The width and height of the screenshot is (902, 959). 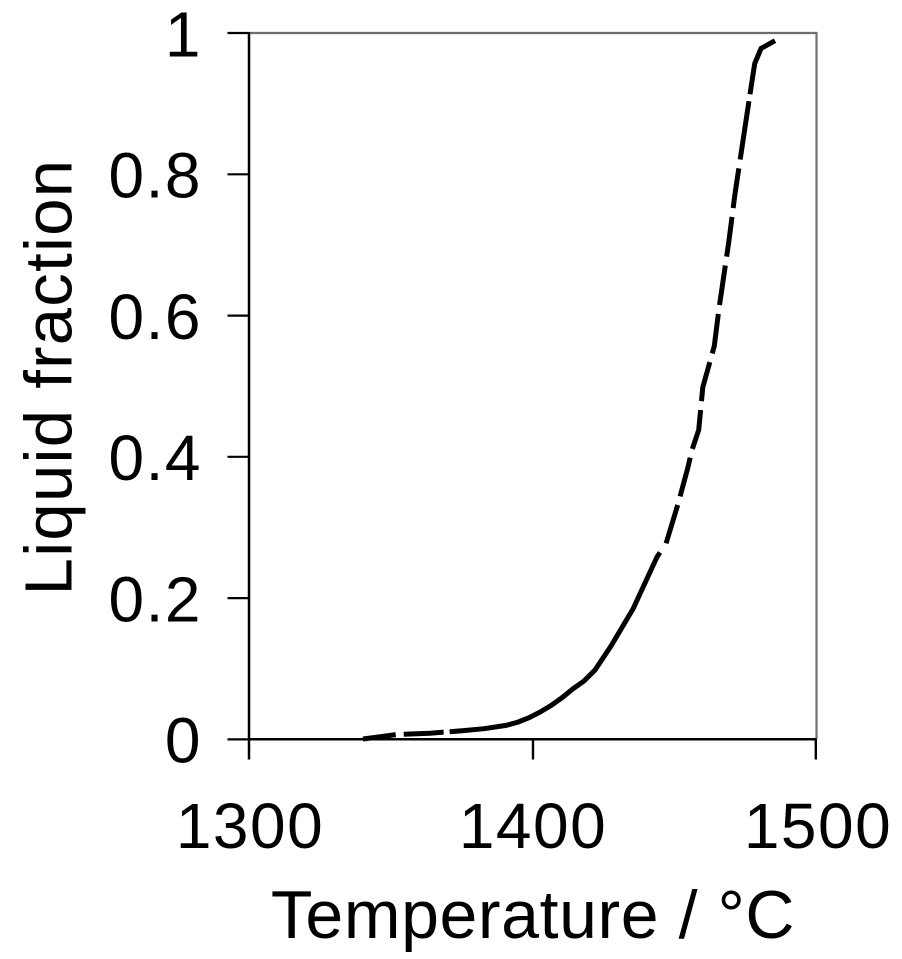 I want to click on svg-text: 1400, so click(x=533, y=826).